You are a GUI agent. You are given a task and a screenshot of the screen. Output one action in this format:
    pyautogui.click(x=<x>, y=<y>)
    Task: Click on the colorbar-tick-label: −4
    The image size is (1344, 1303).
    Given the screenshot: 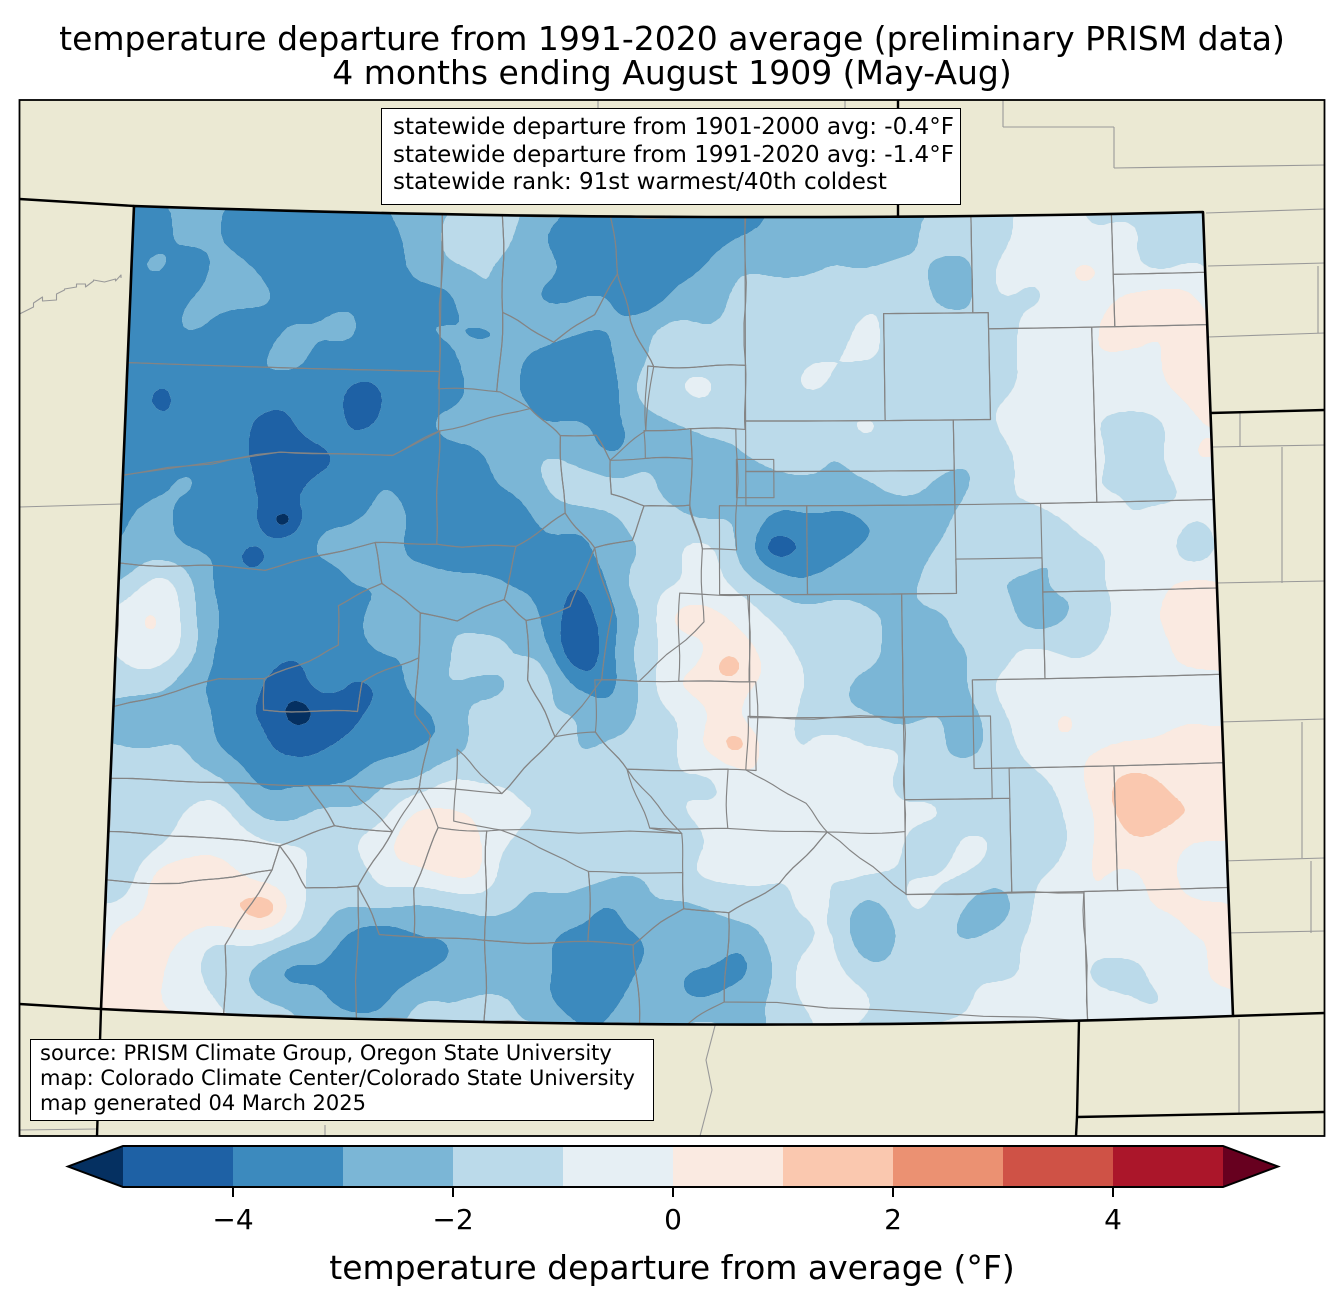 What is the action you would take?
    pyautogui.click(x=233, y=1219)
    